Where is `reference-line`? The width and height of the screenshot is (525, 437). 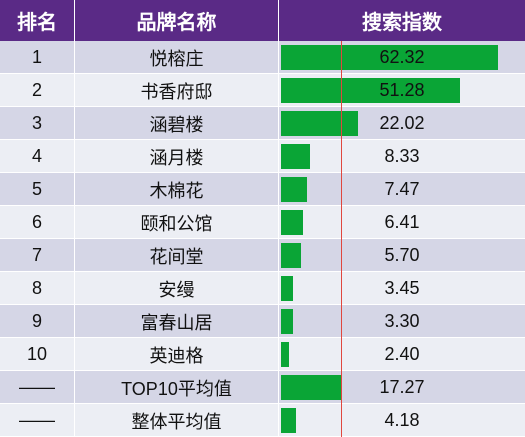 reference-line is located at coordinates (342, 239).